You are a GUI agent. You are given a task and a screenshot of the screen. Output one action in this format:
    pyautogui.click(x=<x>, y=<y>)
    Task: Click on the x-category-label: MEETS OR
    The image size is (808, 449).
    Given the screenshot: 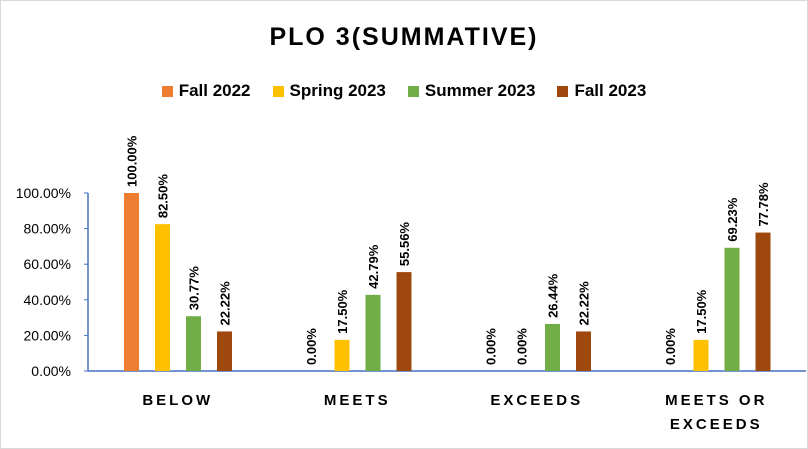 What is the action you would take?
    pyautogui.click(x=716, y=400)
    